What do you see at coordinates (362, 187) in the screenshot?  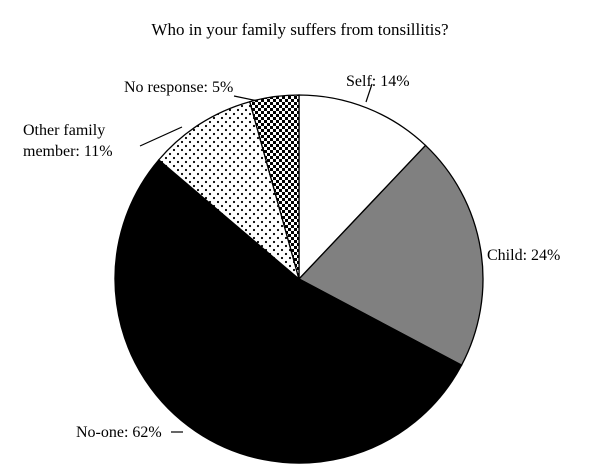 I see `pie-slice-self` at bounding box center [362, 187].